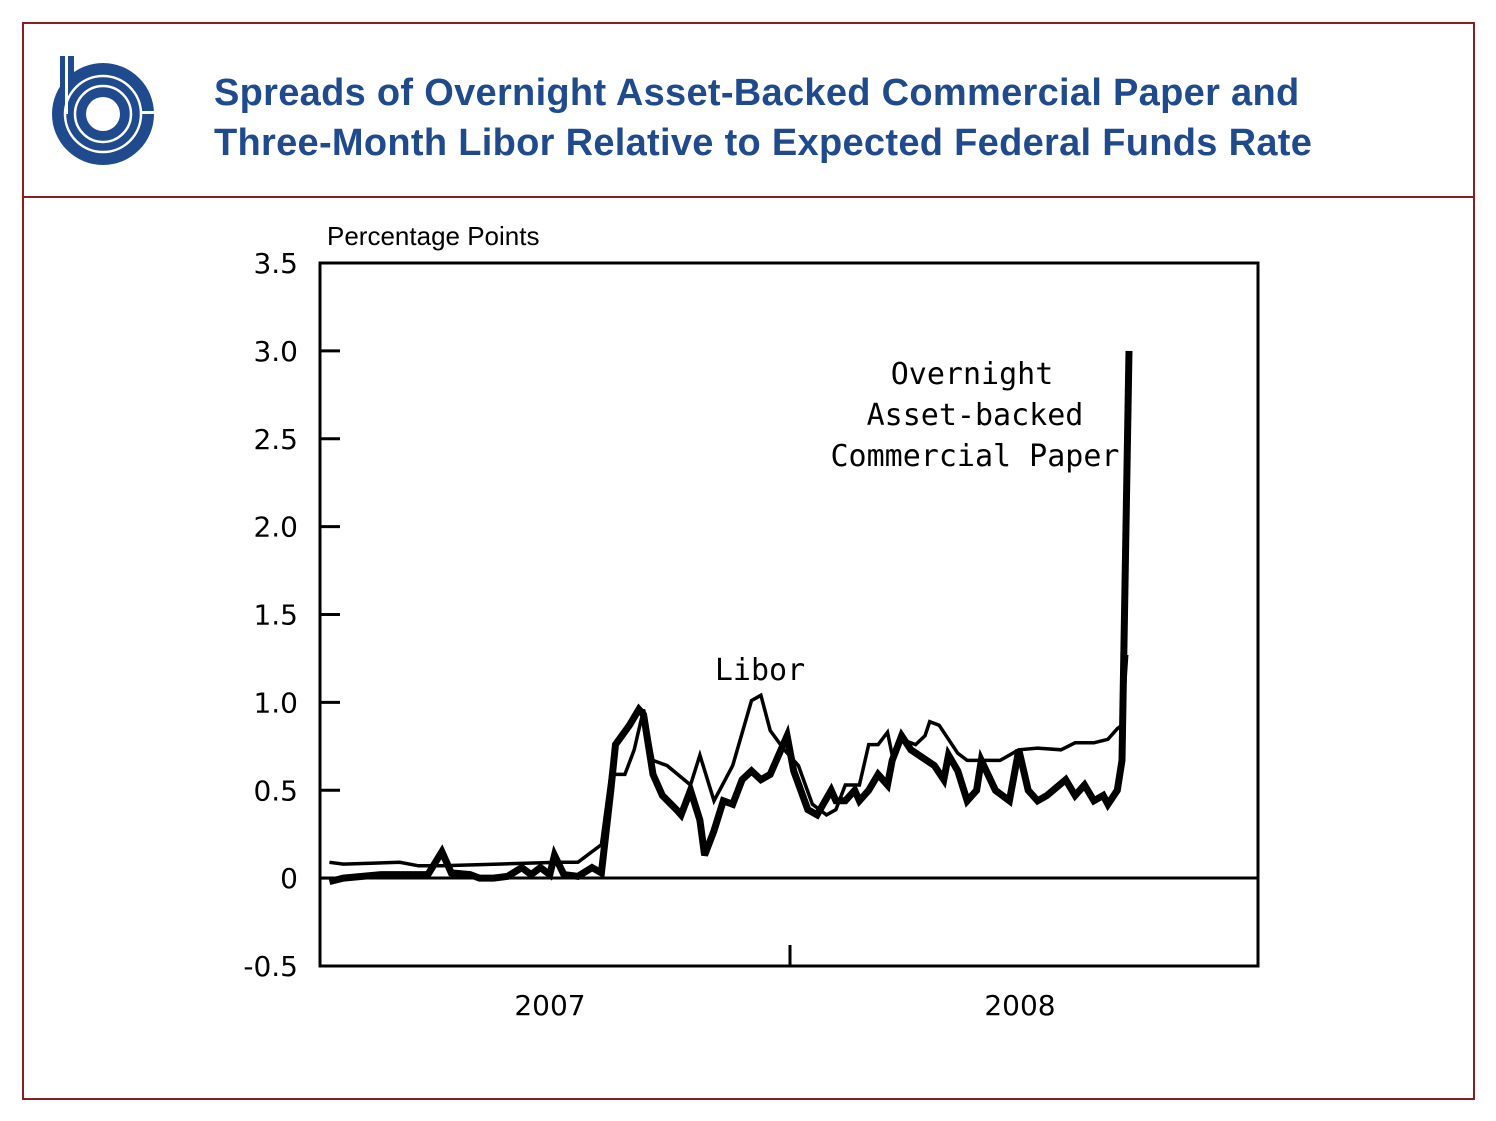  What do you see at coordinates (760, 670) in the screenshot?
I see `libor-annotation: Libor` at bounding box center [760, 670].